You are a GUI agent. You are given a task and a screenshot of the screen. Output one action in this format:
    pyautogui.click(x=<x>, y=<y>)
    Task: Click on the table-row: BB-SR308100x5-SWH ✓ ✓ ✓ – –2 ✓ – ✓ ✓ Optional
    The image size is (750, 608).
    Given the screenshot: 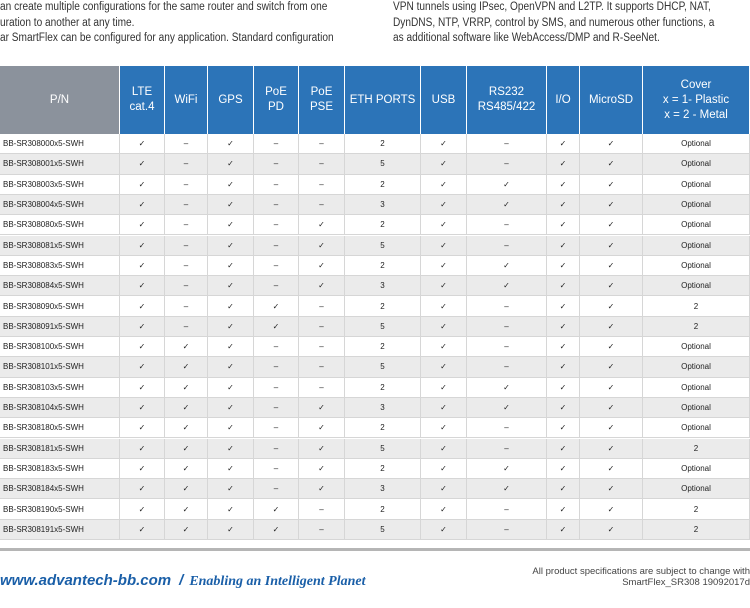 What is the action you would take?
    pyautogui.click(x=375, y=347)
    